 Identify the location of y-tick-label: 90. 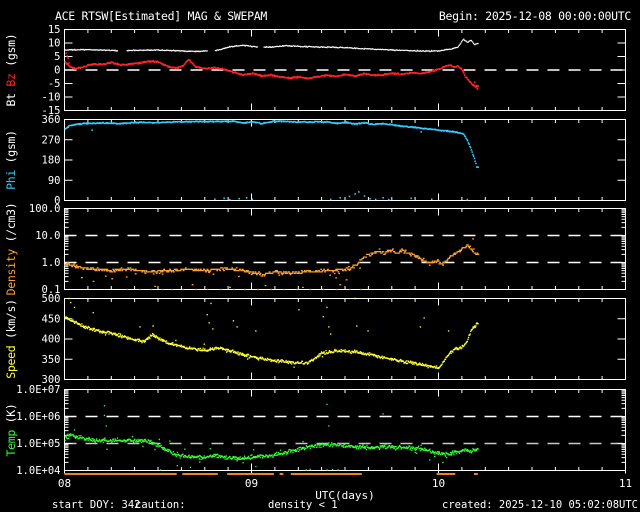
(54, 181).